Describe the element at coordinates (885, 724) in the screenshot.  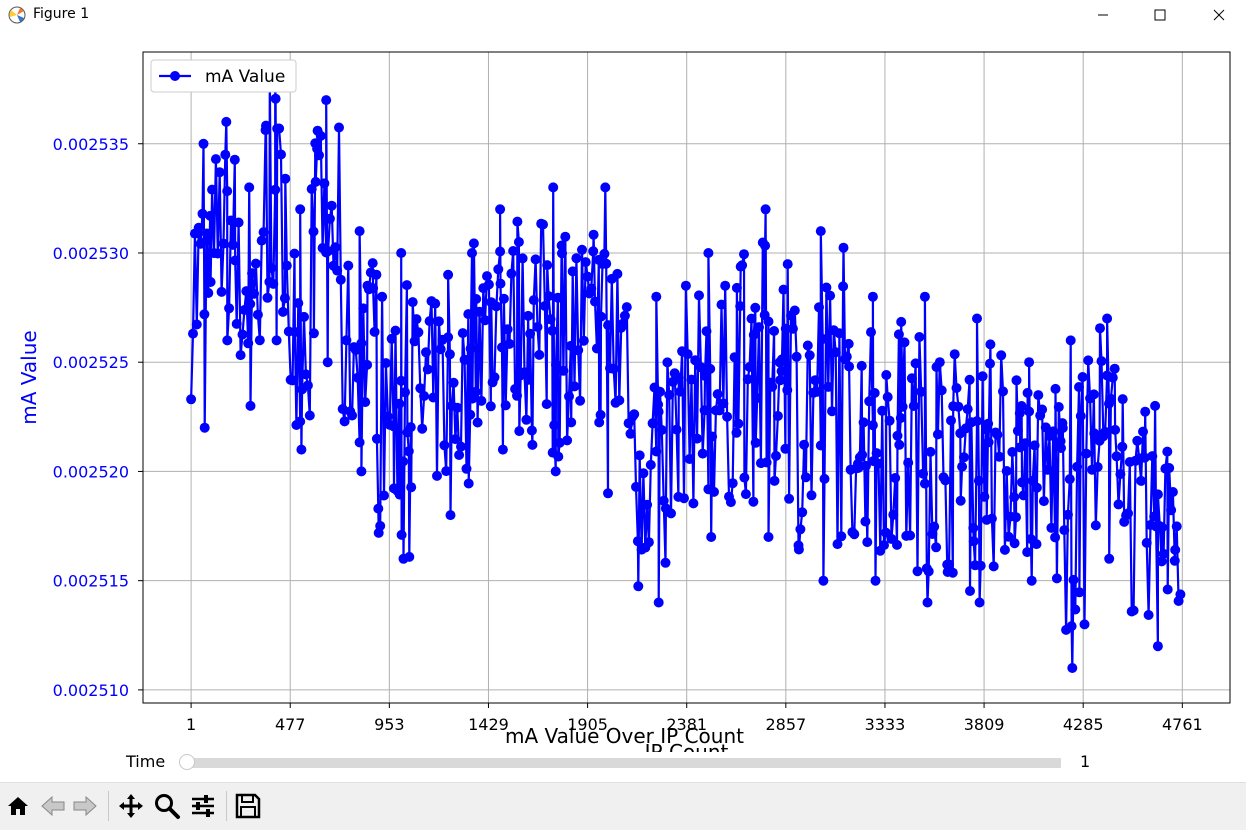
I see `x-tick-label: 3333` at that location.